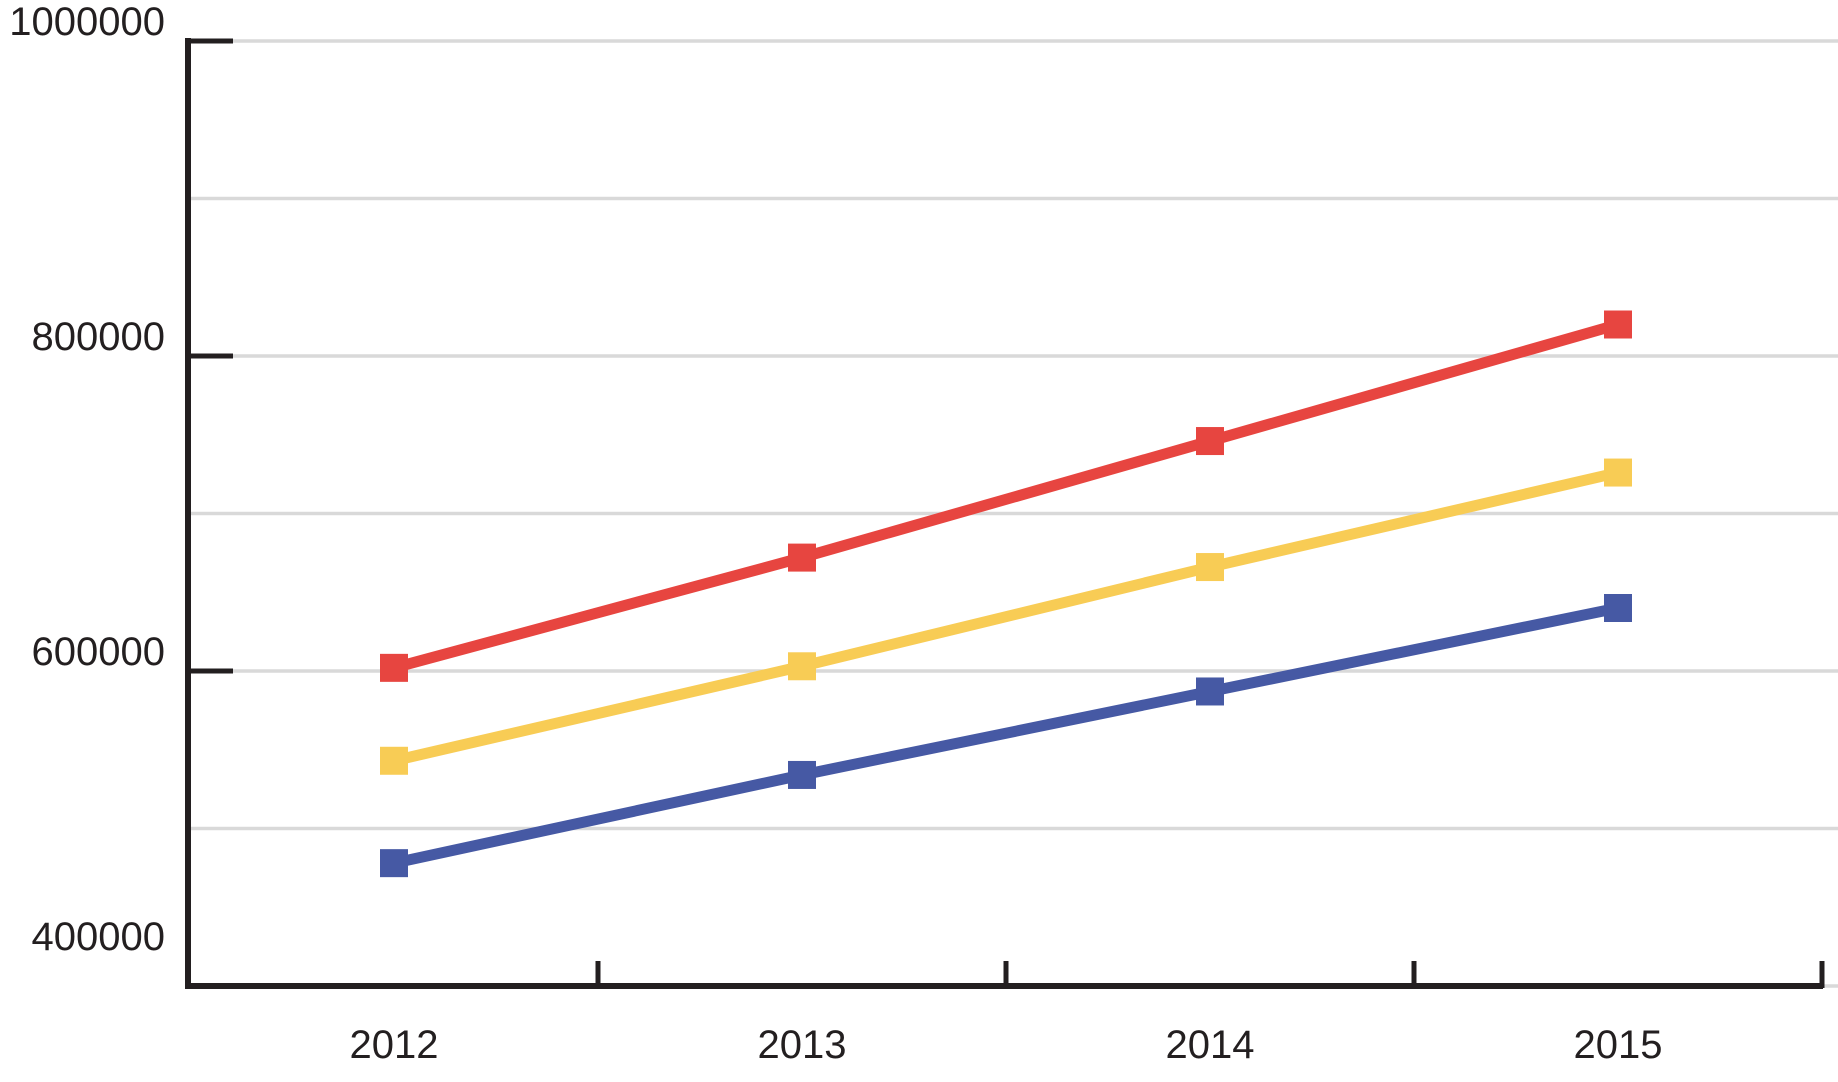 Image resolution: width=1838 pixels, height=1082 pixels. What do you see at coordinates (802, 1045) in the screenshot?
I see `x-tick-label: 2013` at bounding box center [802, 1045].